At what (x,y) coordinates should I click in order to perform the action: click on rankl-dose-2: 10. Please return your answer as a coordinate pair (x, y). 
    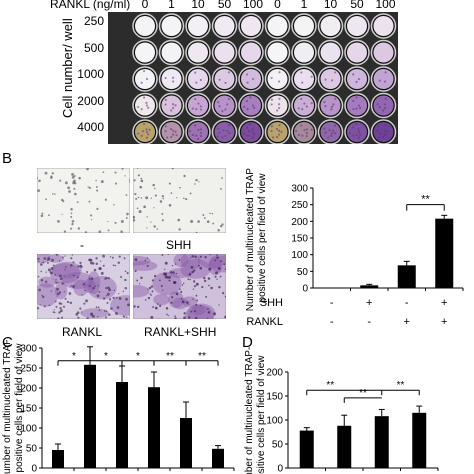
    Looking at the image, I should click on (198, 5).